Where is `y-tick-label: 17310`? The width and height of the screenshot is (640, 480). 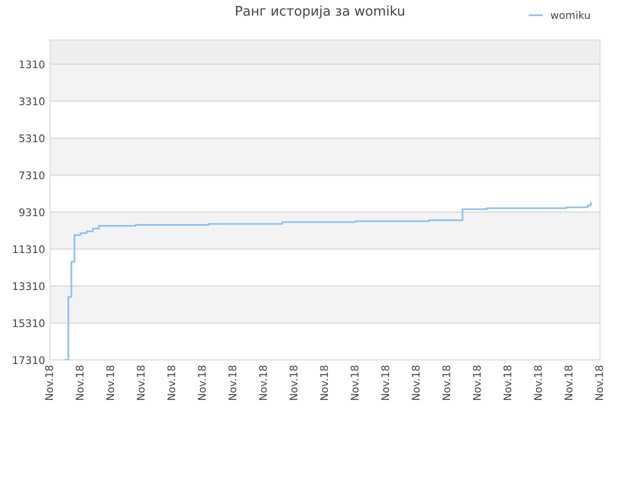 y-tick-label: 17310 is located at coordinates (28, 360).